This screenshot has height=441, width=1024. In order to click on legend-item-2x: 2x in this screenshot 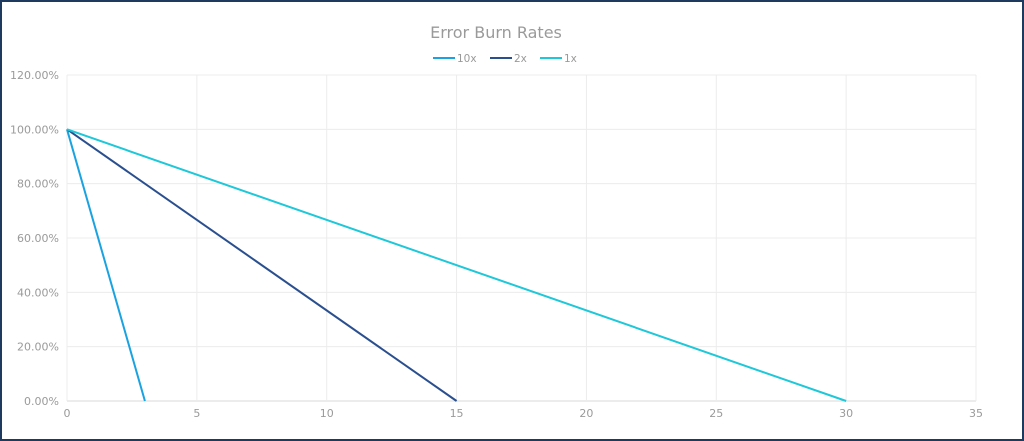, I will do `click(508, 59)`.